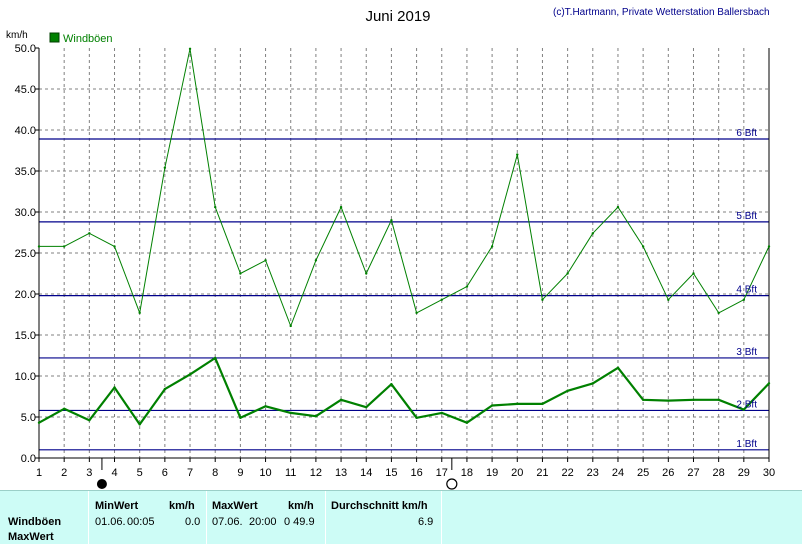 The width and height of the screenshot is (802, 544). Describe the element at coordinates (746, 216) in the screenshot. I see `beaufort-label: 5 Bft` at that location.